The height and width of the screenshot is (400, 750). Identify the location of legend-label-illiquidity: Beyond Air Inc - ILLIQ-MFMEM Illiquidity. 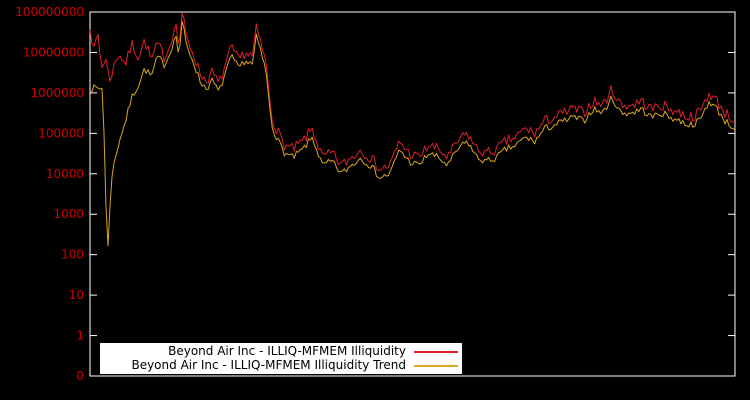
(287, 351).